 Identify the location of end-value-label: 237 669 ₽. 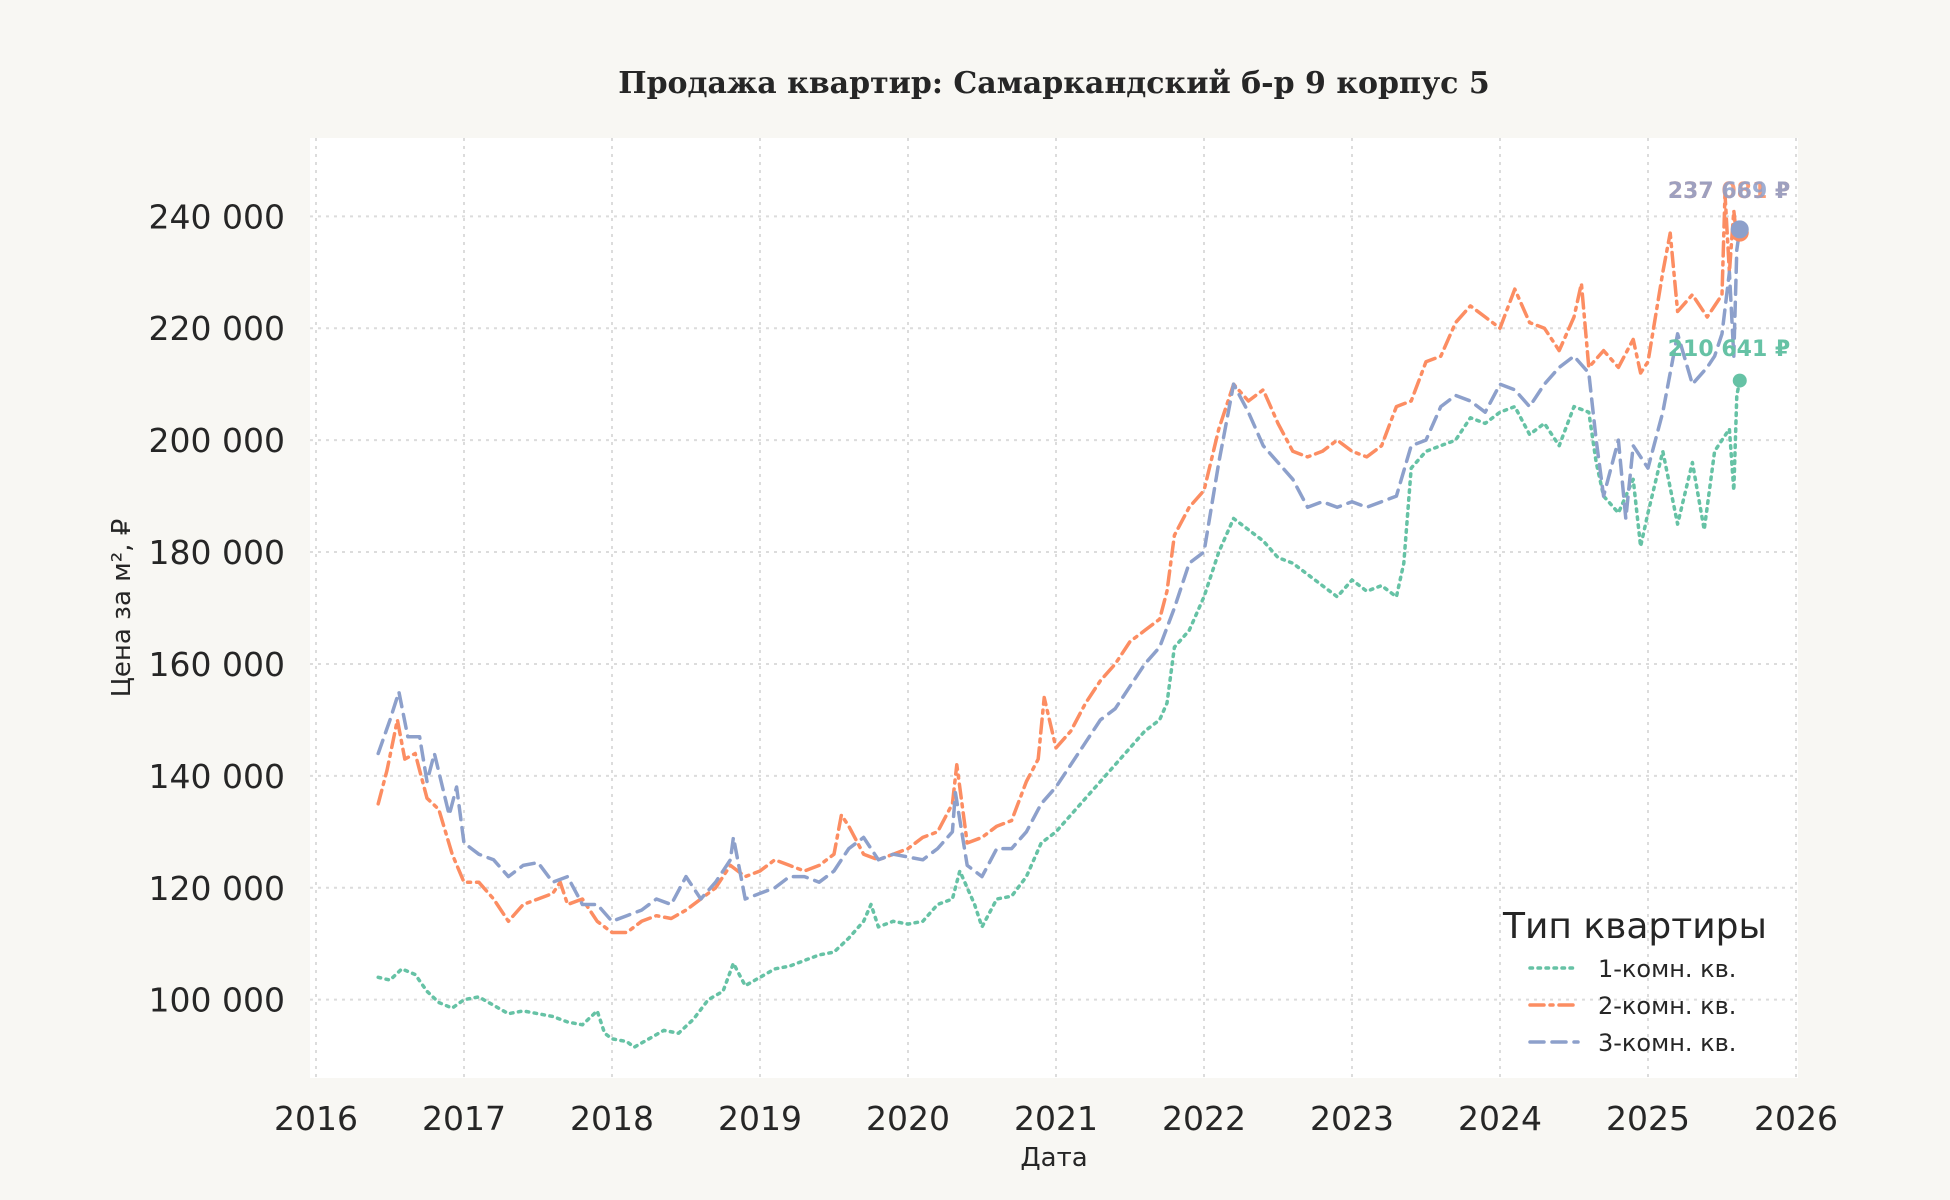
(1729, 191).